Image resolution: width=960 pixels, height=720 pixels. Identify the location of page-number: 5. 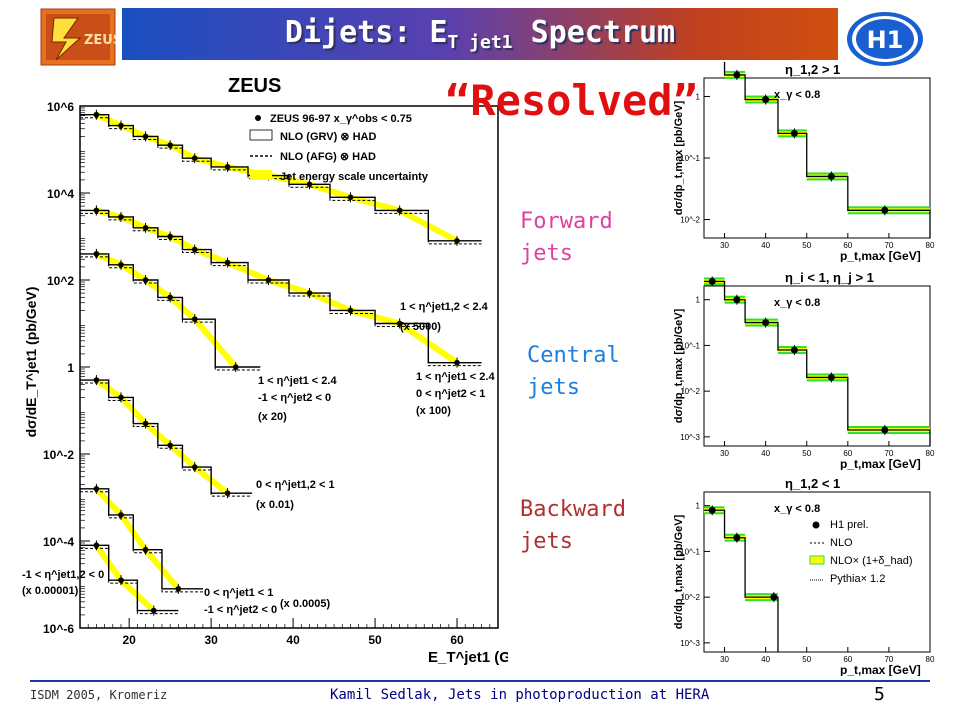
(879, 694).